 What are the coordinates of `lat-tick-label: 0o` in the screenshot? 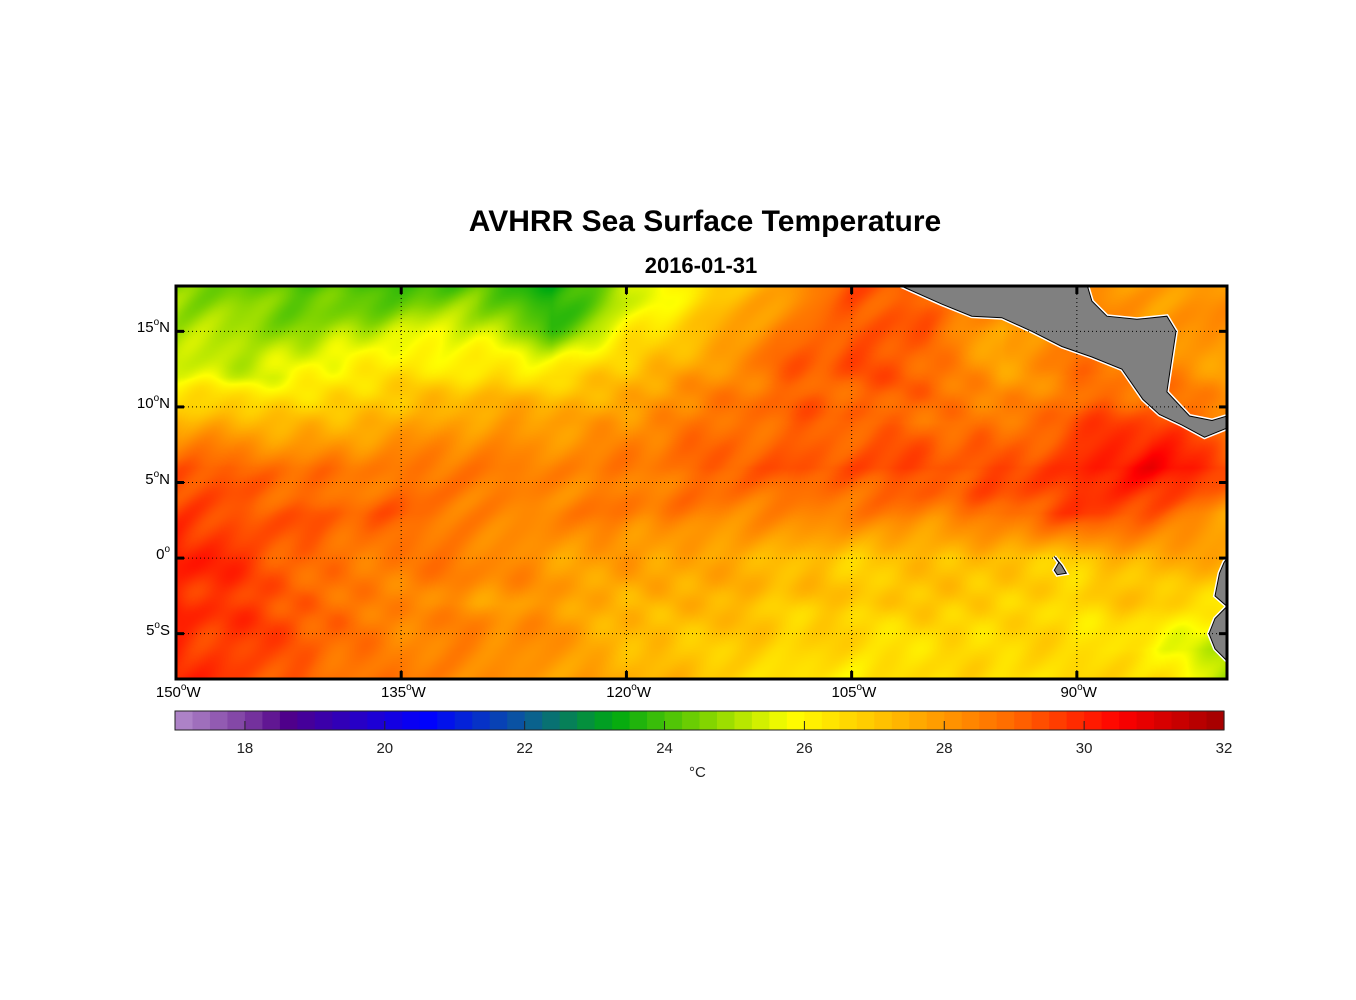 It's located at (163, 554).